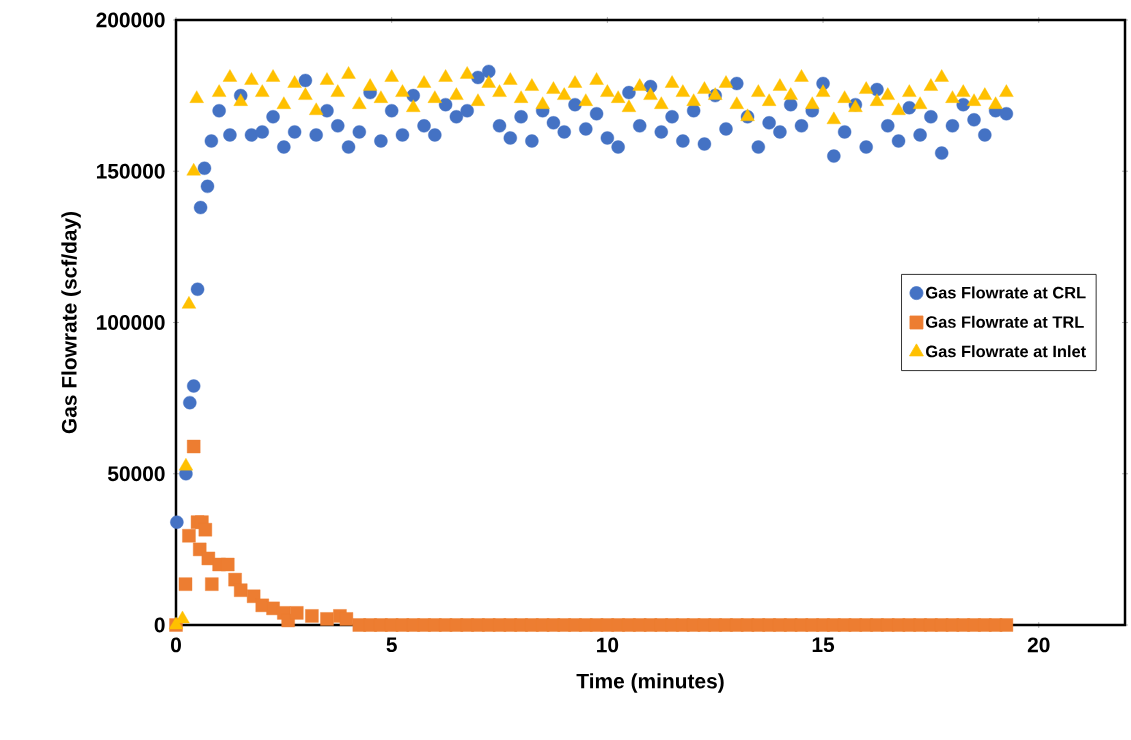 This screenshot has height=740, width=1131. I want to click on legend-label: Gas Flowrate at TRL, so click(1005, 321).